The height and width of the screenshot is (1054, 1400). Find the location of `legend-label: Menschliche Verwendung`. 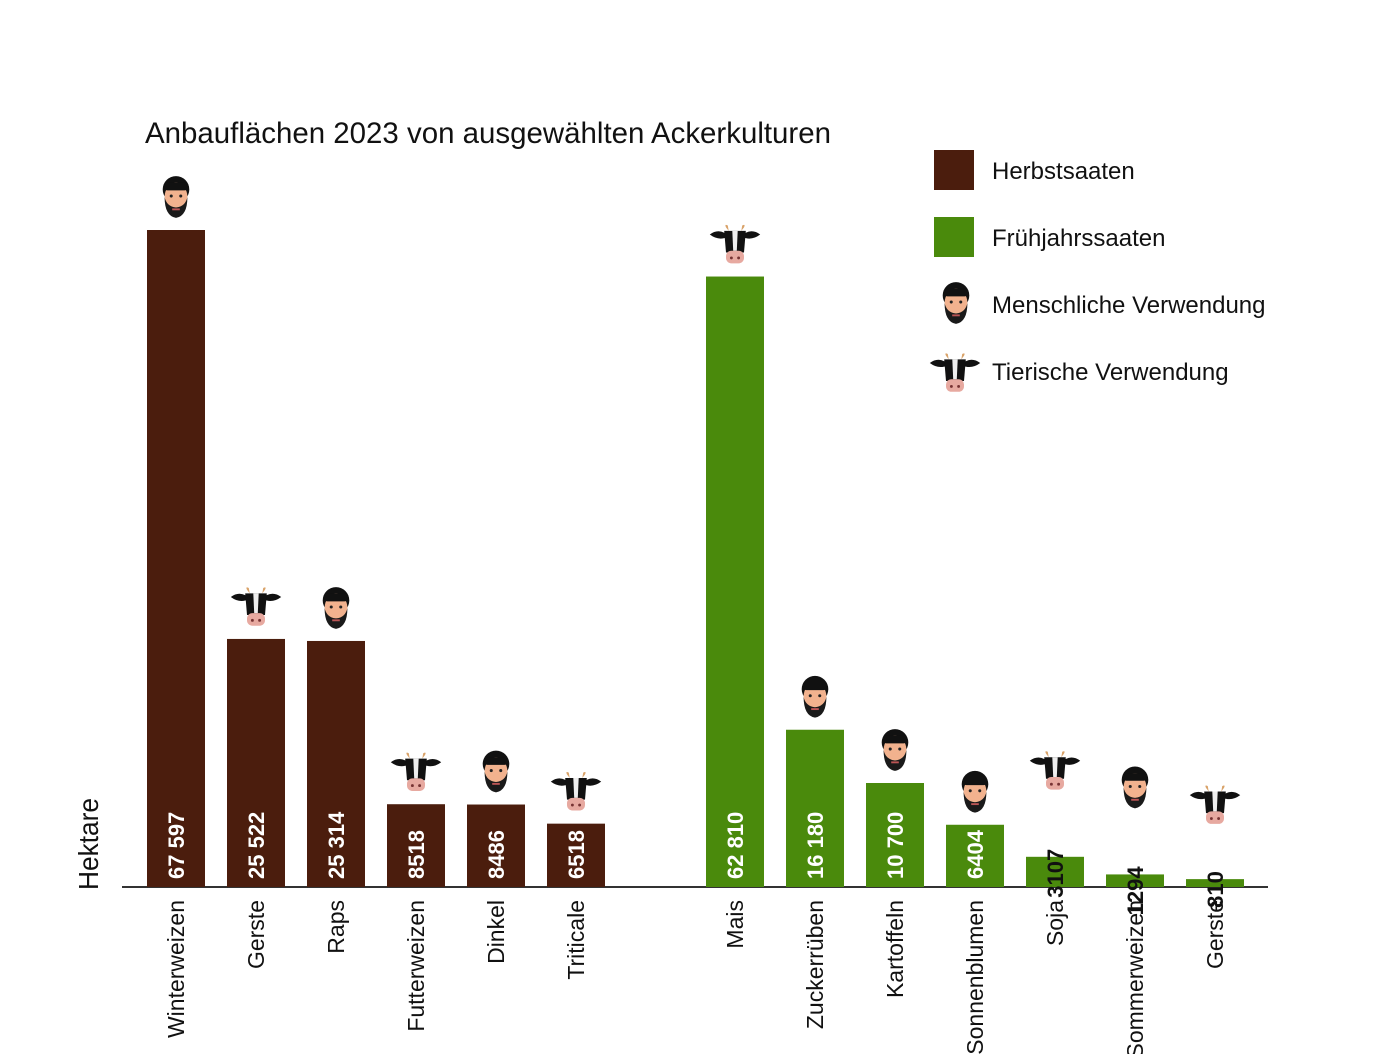

legend-label: Menschliche Verwendung is located at coordinates (1129, 305).